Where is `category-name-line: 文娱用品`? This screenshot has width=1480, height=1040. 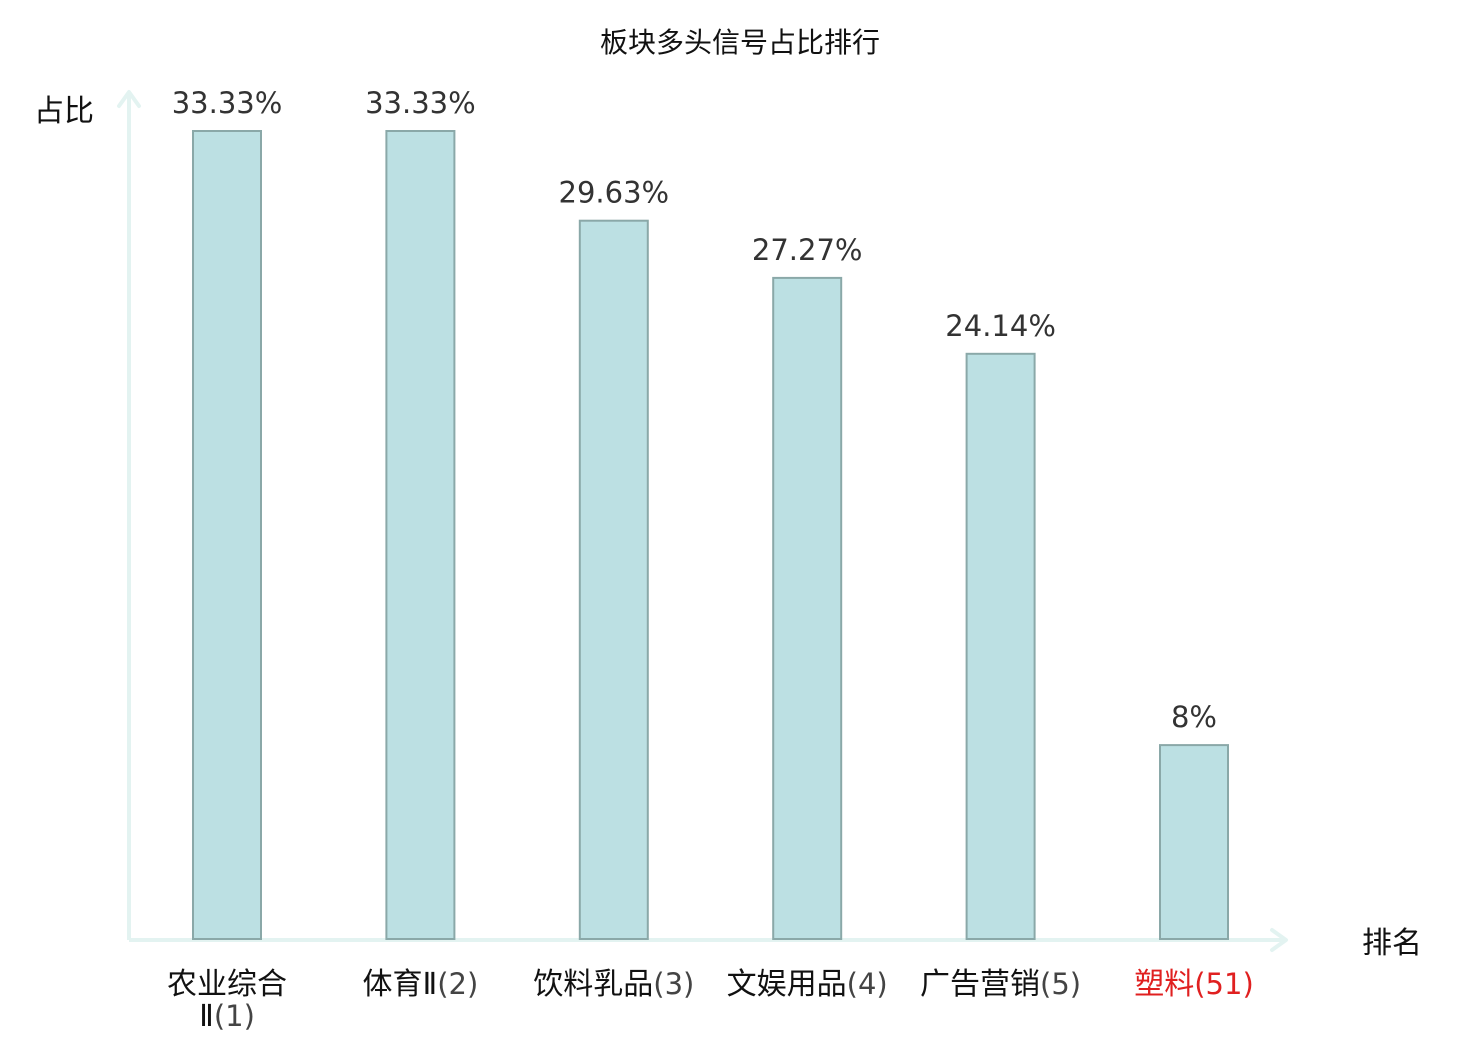 category-name-line: 文娱用品 is located at coordinates (787, 984).